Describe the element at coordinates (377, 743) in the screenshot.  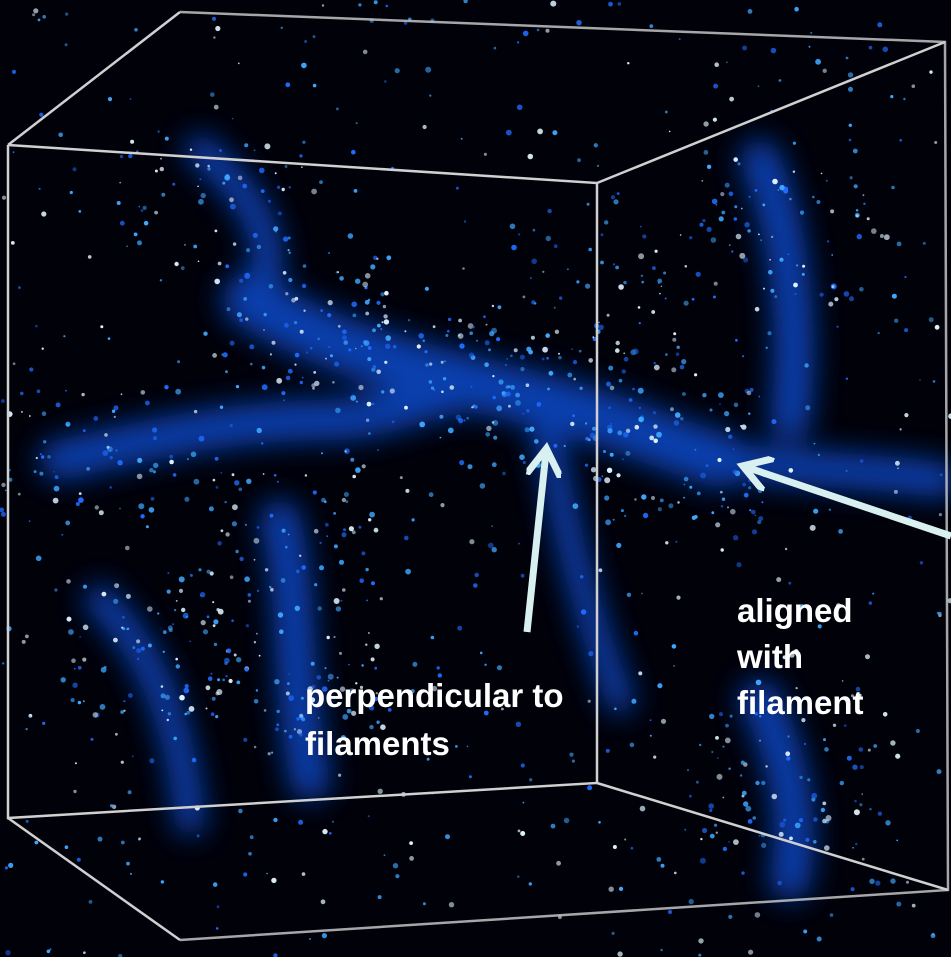
I see `label-line: filaments` at that location.